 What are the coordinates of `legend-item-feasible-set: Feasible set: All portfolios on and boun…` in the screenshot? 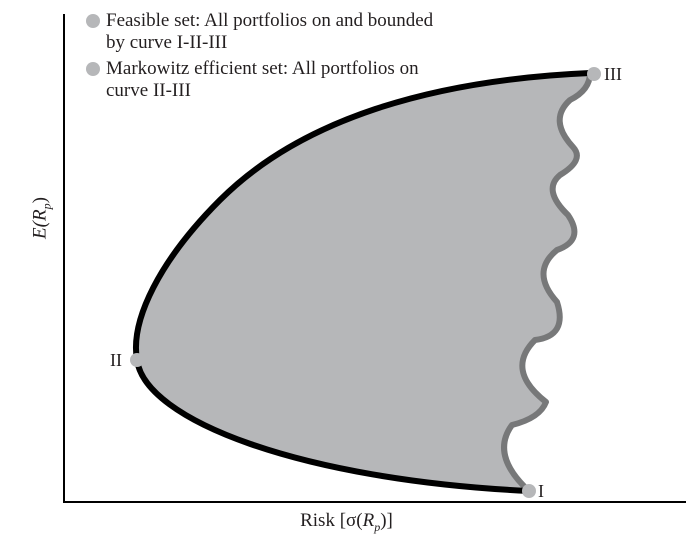 It's located at (296, 32).